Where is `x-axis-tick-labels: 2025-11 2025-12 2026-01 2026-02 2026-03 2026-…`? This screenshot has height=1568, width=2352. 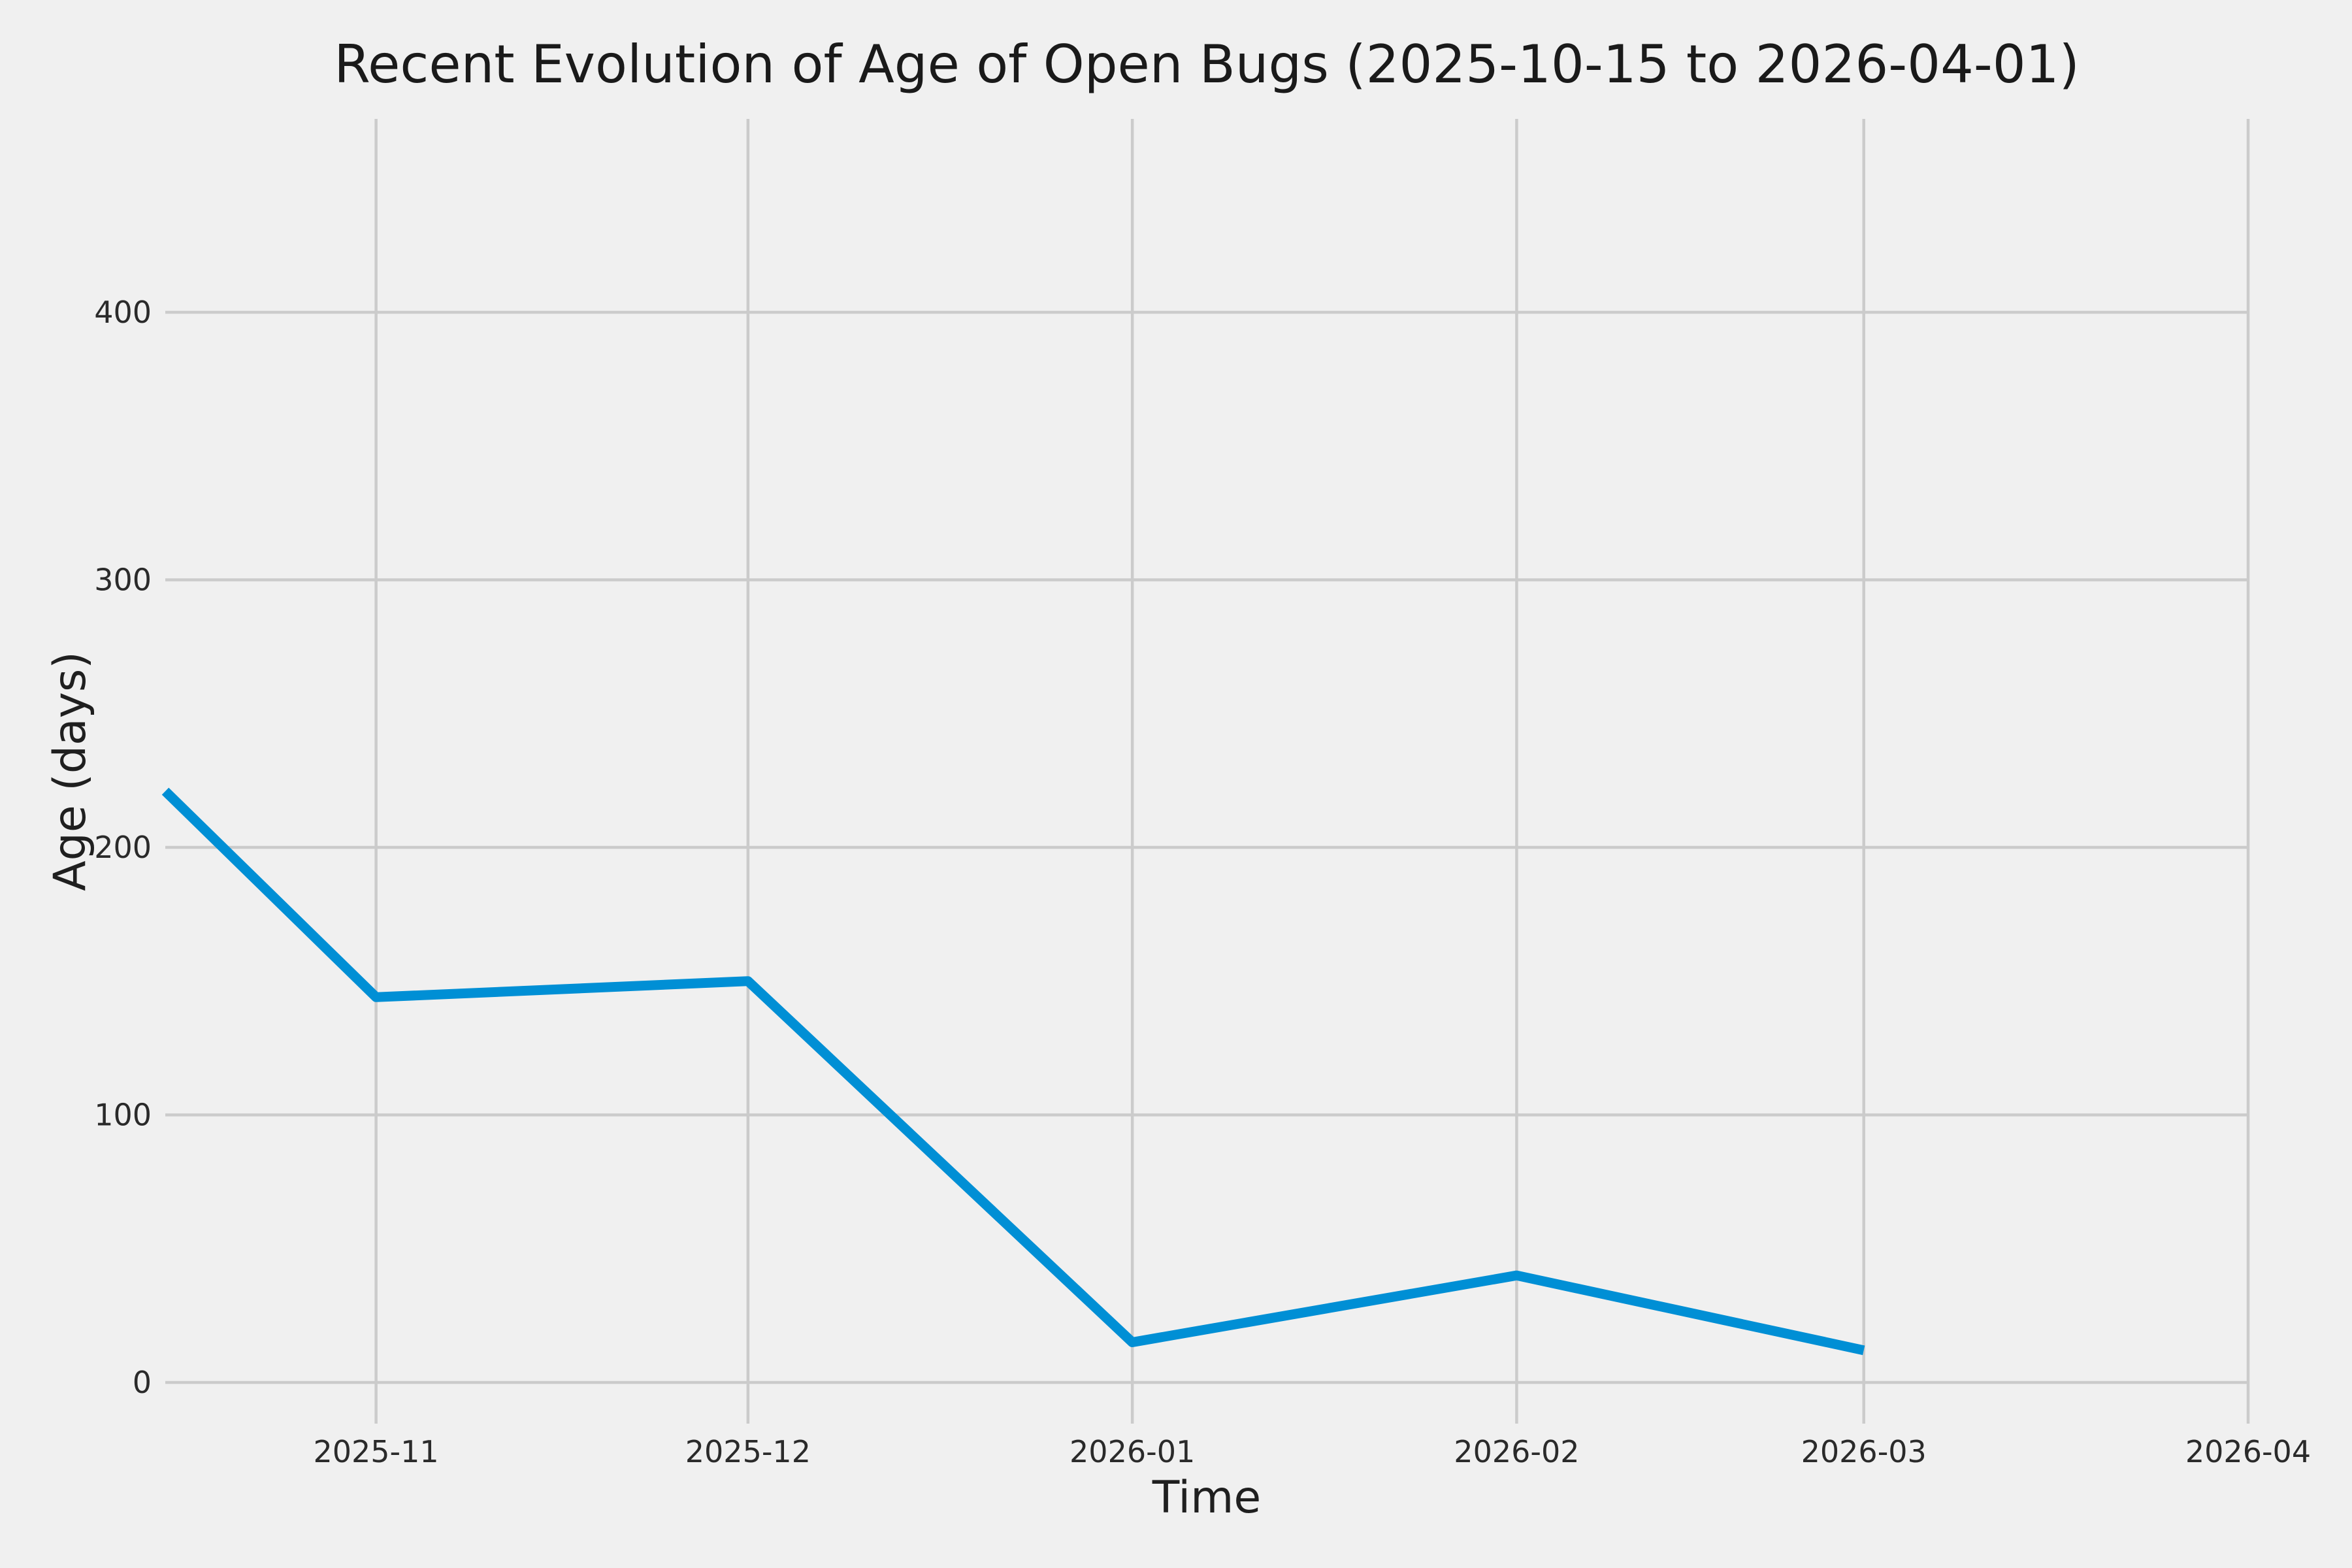 x-axis-tick-labels: 2025-11 2025-12 2026-01 2026-02 2026-03 2026-… is located at coordinates (1312, 1451).